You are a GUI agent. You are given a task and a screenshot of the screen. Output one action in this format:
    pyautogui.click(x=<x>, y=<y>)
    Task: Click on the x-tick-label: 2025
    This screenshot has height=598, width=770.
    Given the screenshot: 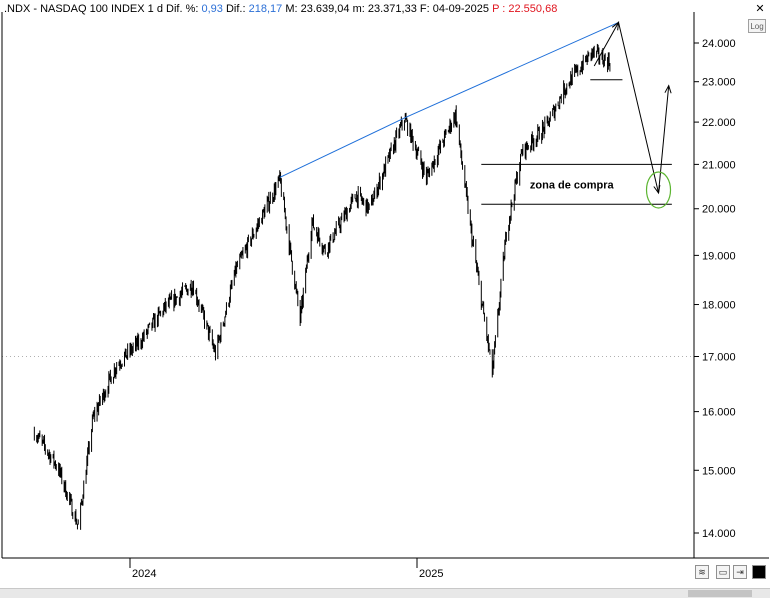 What is the action you would take?
    pyautogui.click(x=431, y=574)
    